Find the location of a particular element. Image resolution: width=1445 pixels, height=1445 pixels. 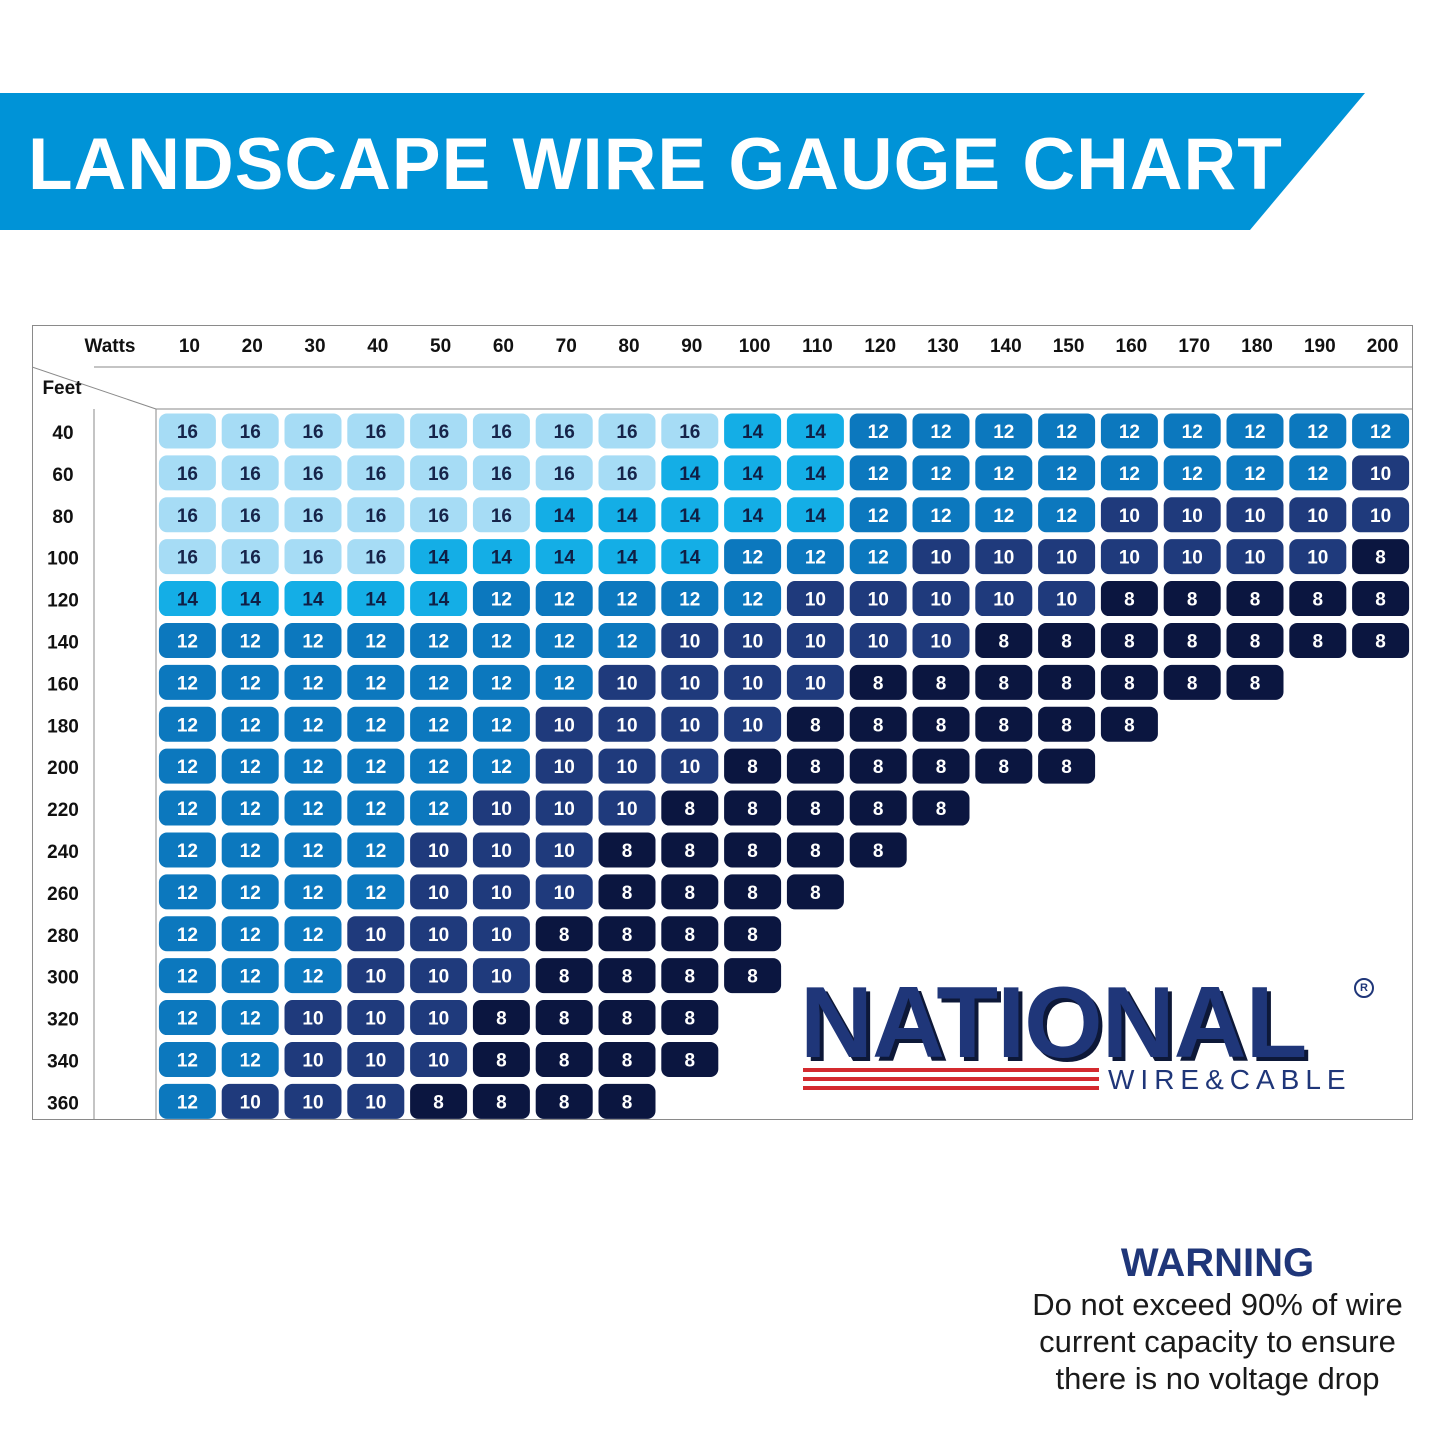

header-diagonal is located at coordinates (94, 388).